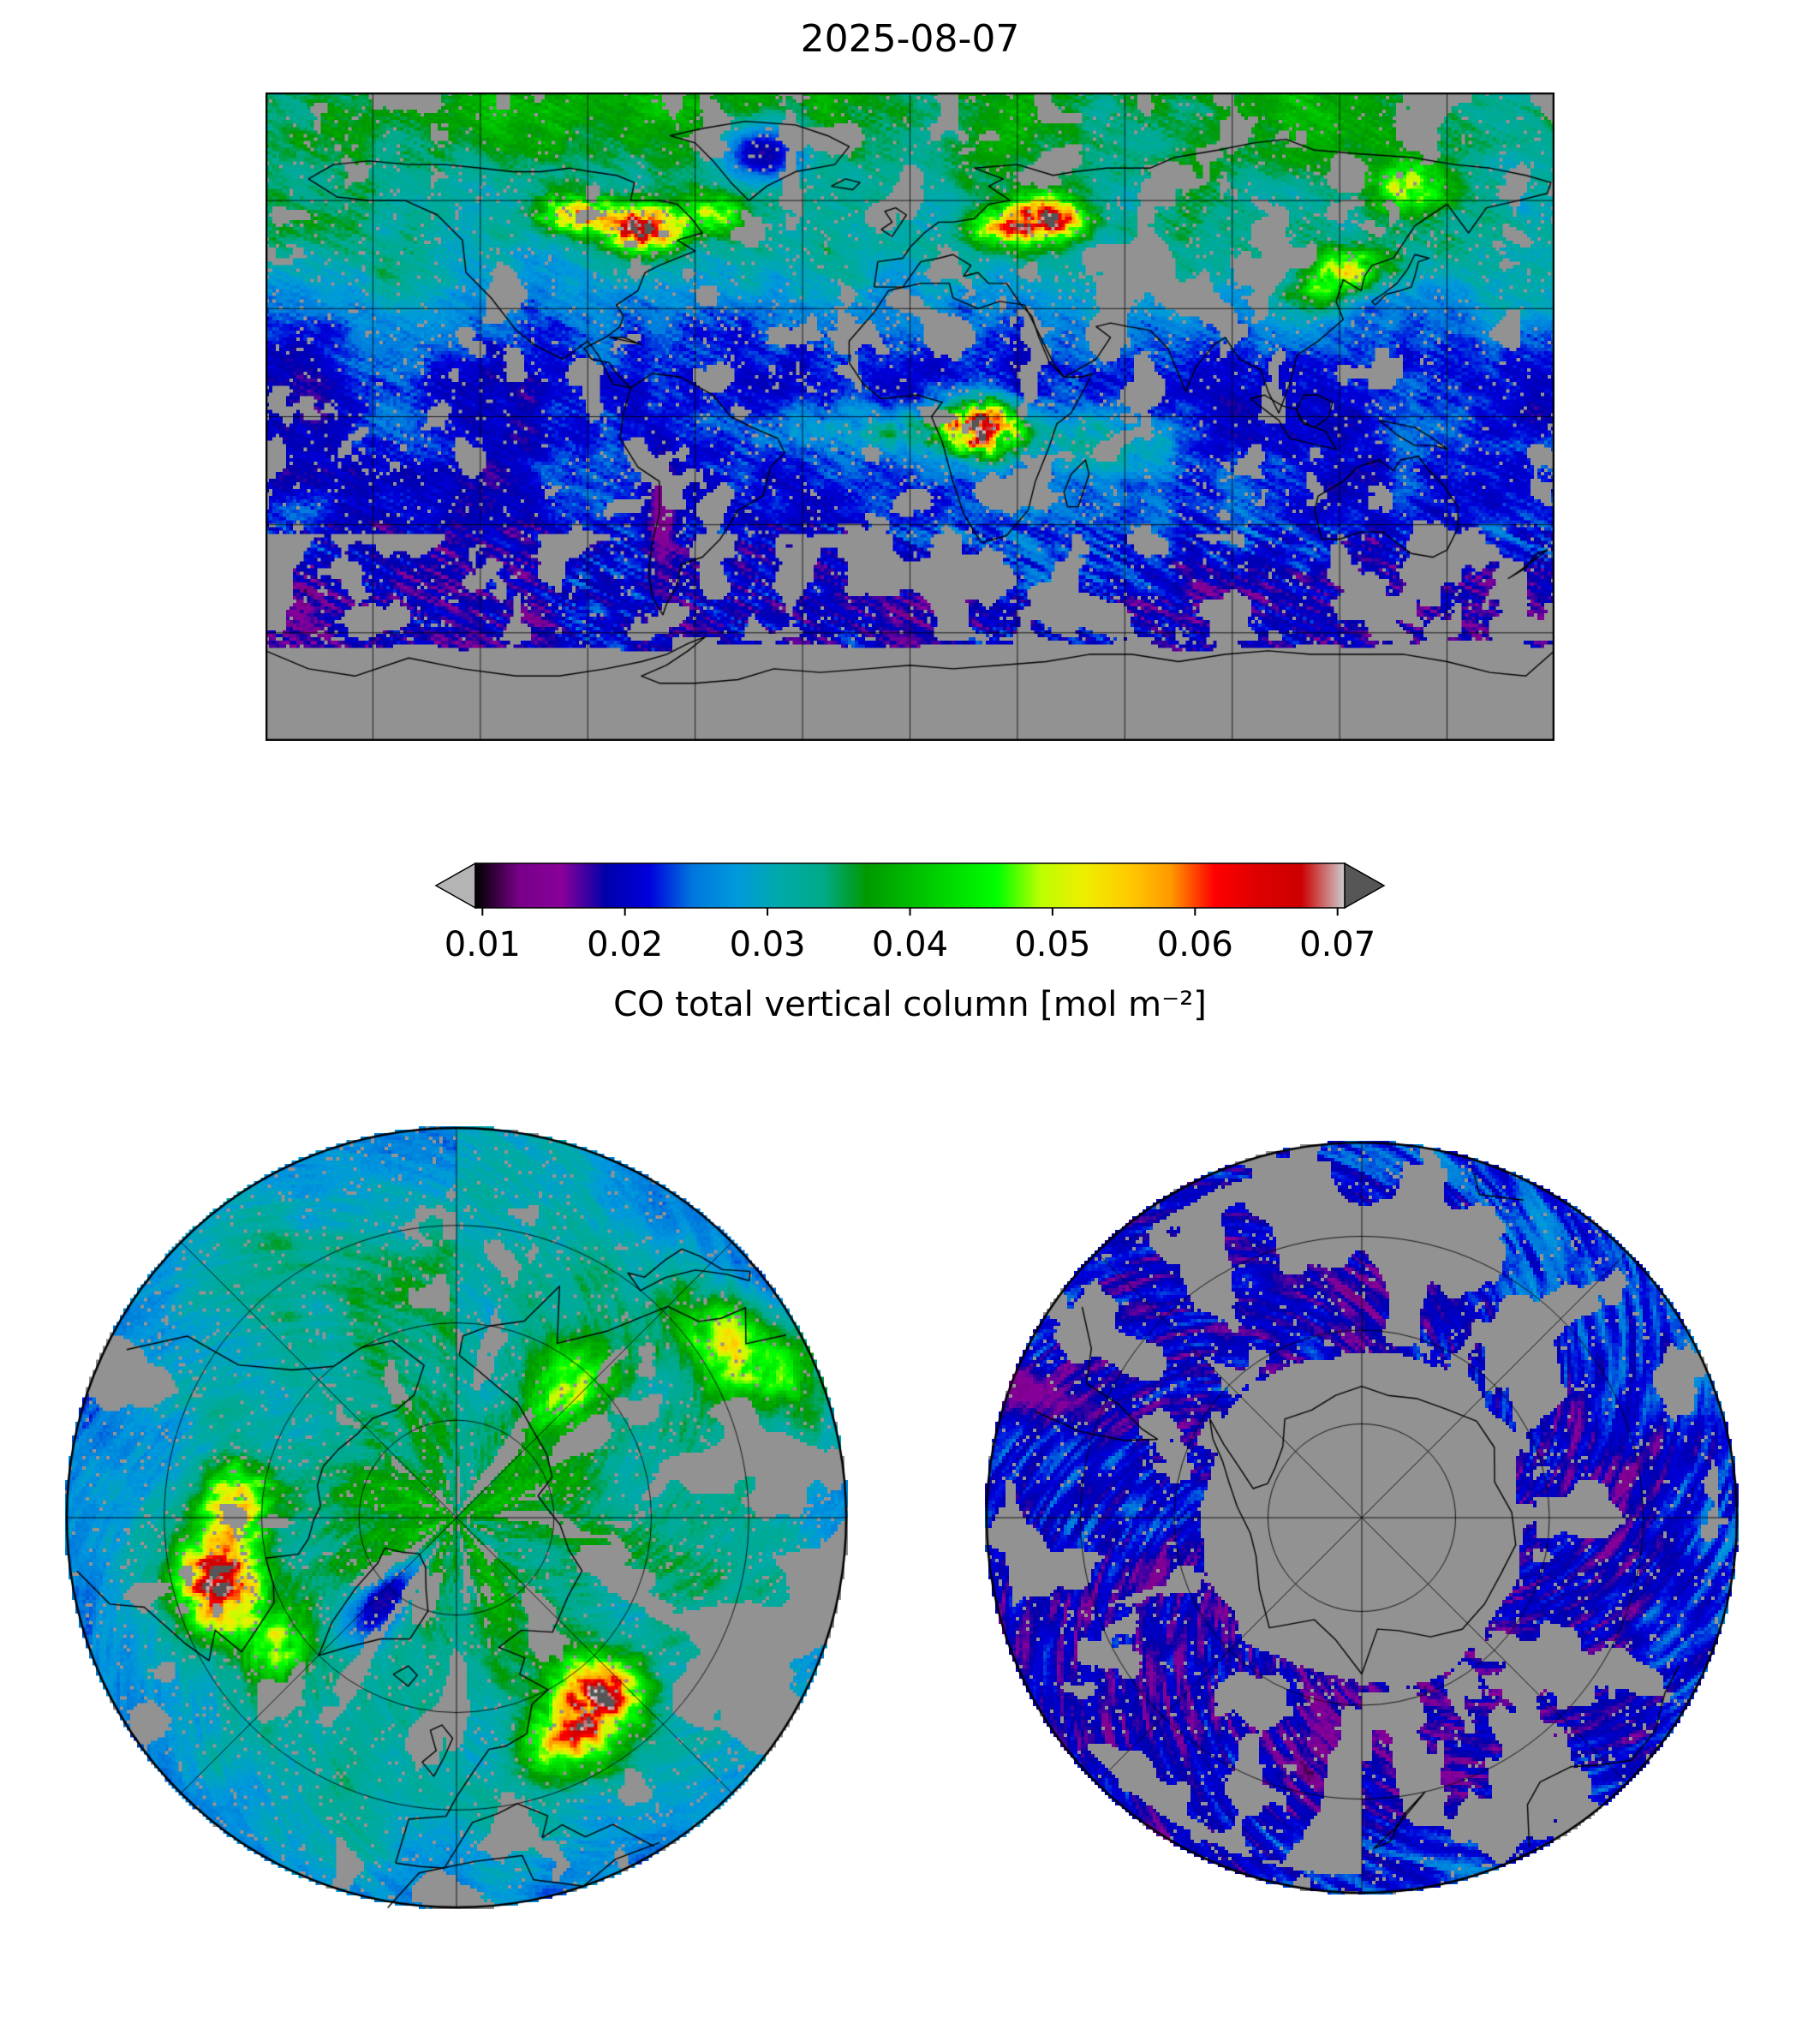  What do you see at coordinates (910, 1004) in the screenshot?
I see `colorbar-label: CO total vertical column [mol m⁻²]` at bounding box center [910, 1004].